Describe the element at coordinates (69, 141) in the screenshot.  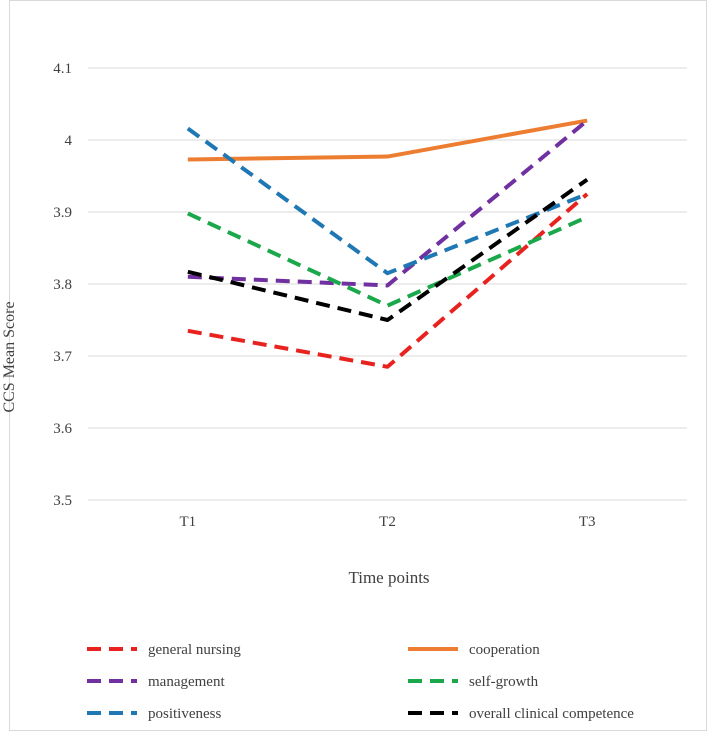
I see `y-tick-label: 4` at that location.